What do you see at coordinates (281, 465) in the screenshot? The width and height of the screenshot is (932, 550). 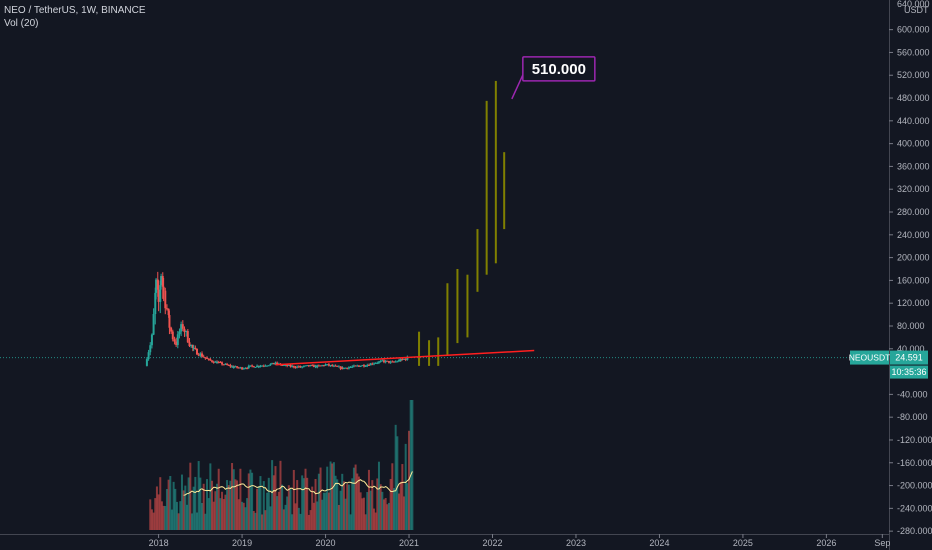 I see `volume-pane` at bounding box center [281, 465].